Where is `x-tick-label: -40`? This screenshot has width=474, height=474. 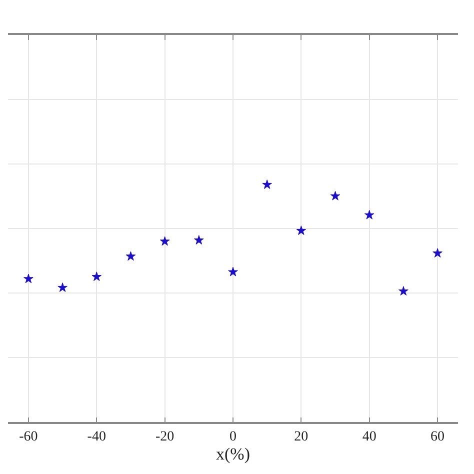 x-tick-label: -40 is located at coordinates (96, 437).